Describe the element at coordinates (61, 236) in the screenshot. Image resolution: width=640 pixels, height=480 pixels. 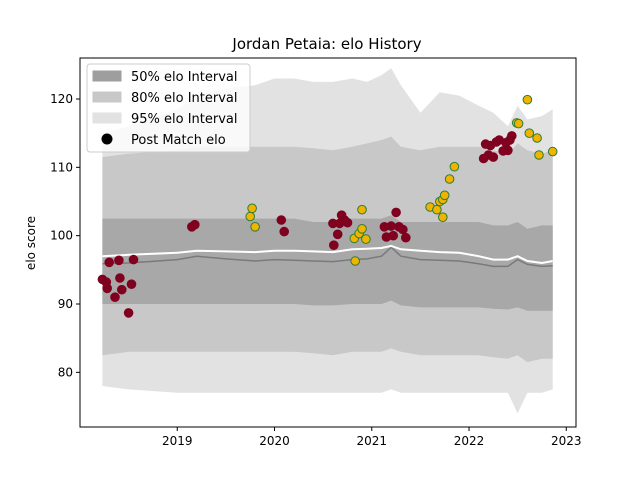
I see `y-tick-label: 100` at that location.